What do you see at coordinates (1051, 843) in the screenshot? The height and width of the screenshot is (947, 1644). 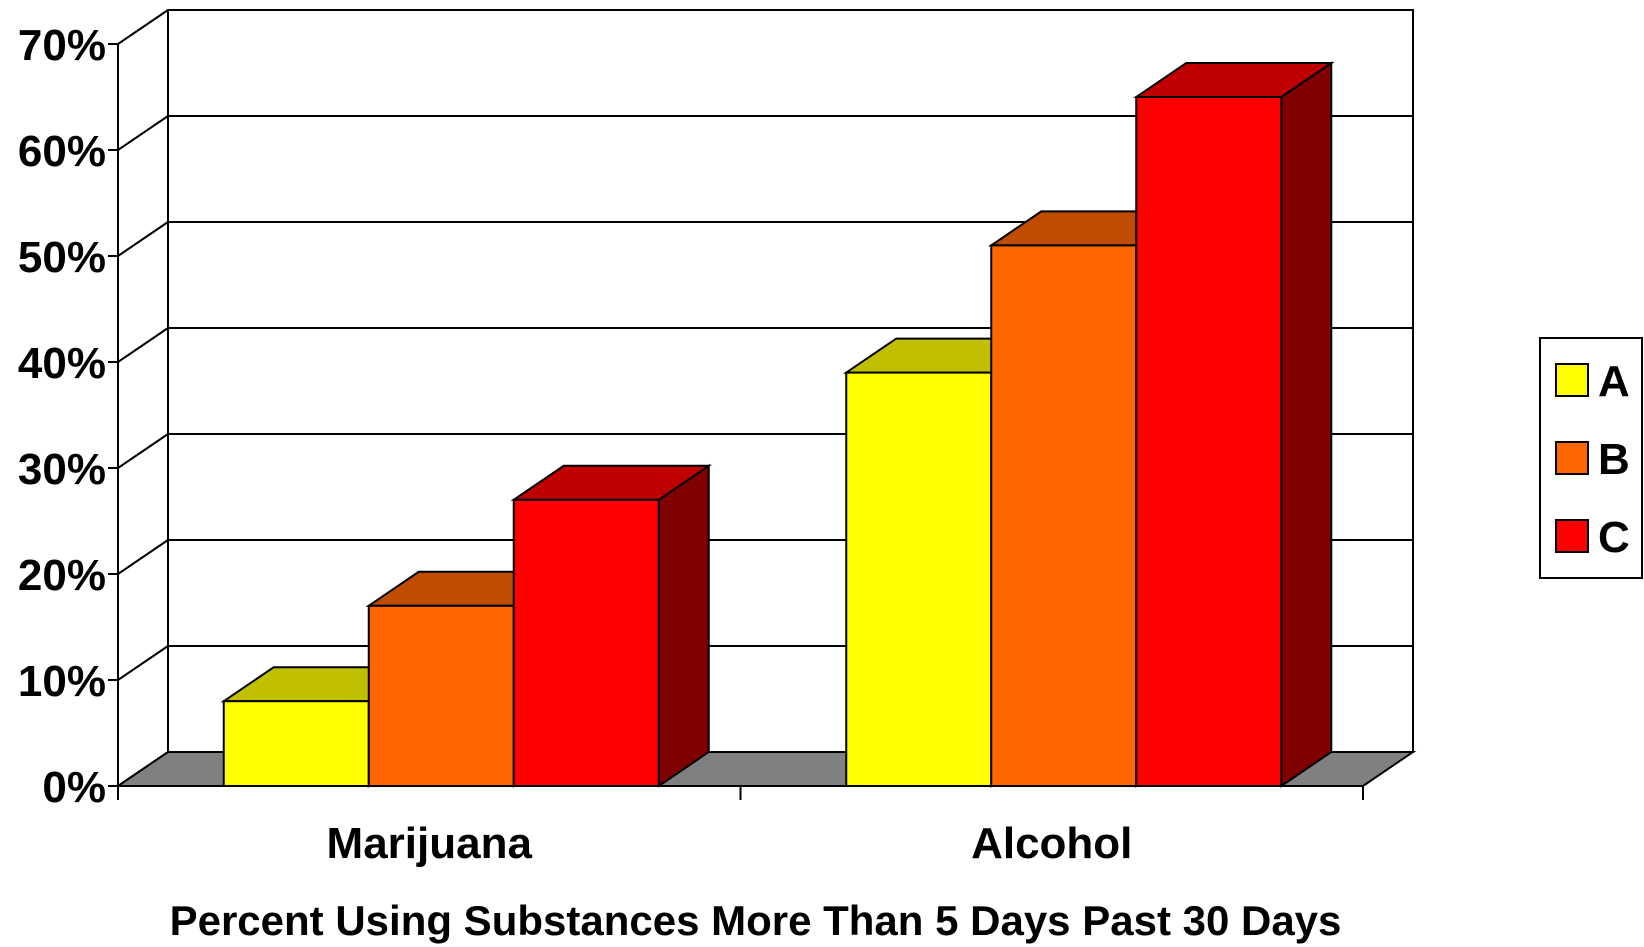 I see `category-label: Alcohol` at bounding box center [1051, 843].